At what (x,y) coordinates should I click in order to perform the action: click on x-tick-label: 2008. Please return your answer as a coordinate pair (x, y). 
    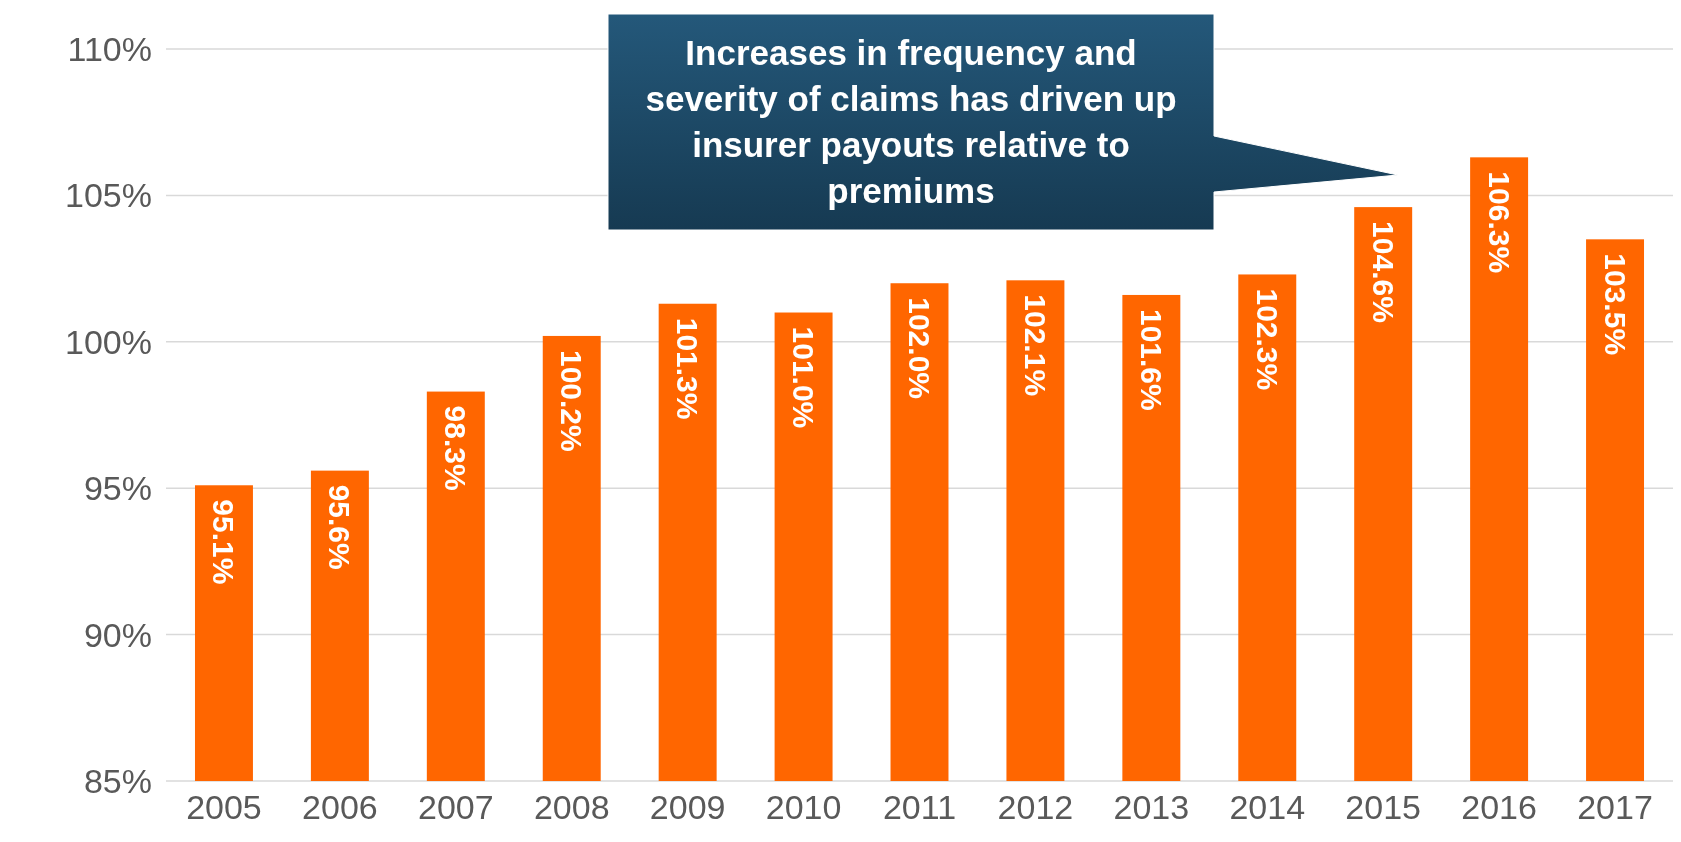
    Looking at the image, I should click on (571, 807).